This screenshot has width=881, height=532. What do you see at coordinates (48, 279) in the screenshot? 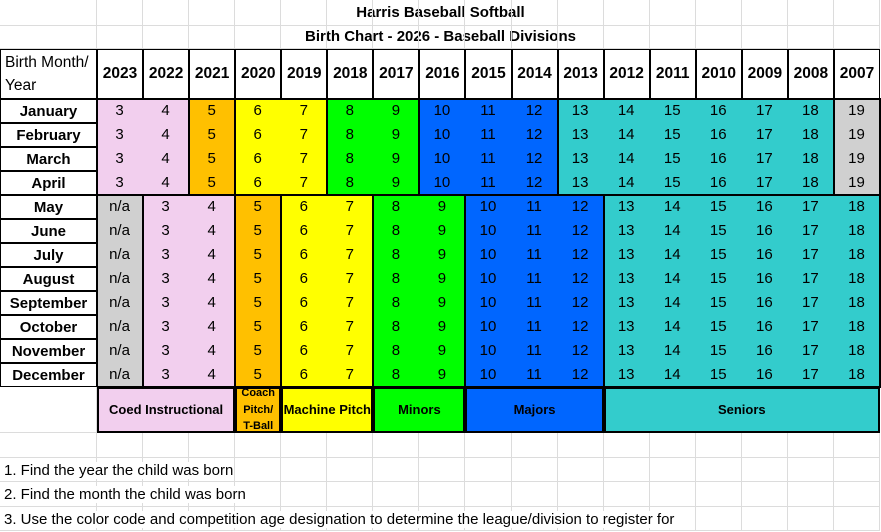
I see `month-label: August` at bounding box center [48, 279].